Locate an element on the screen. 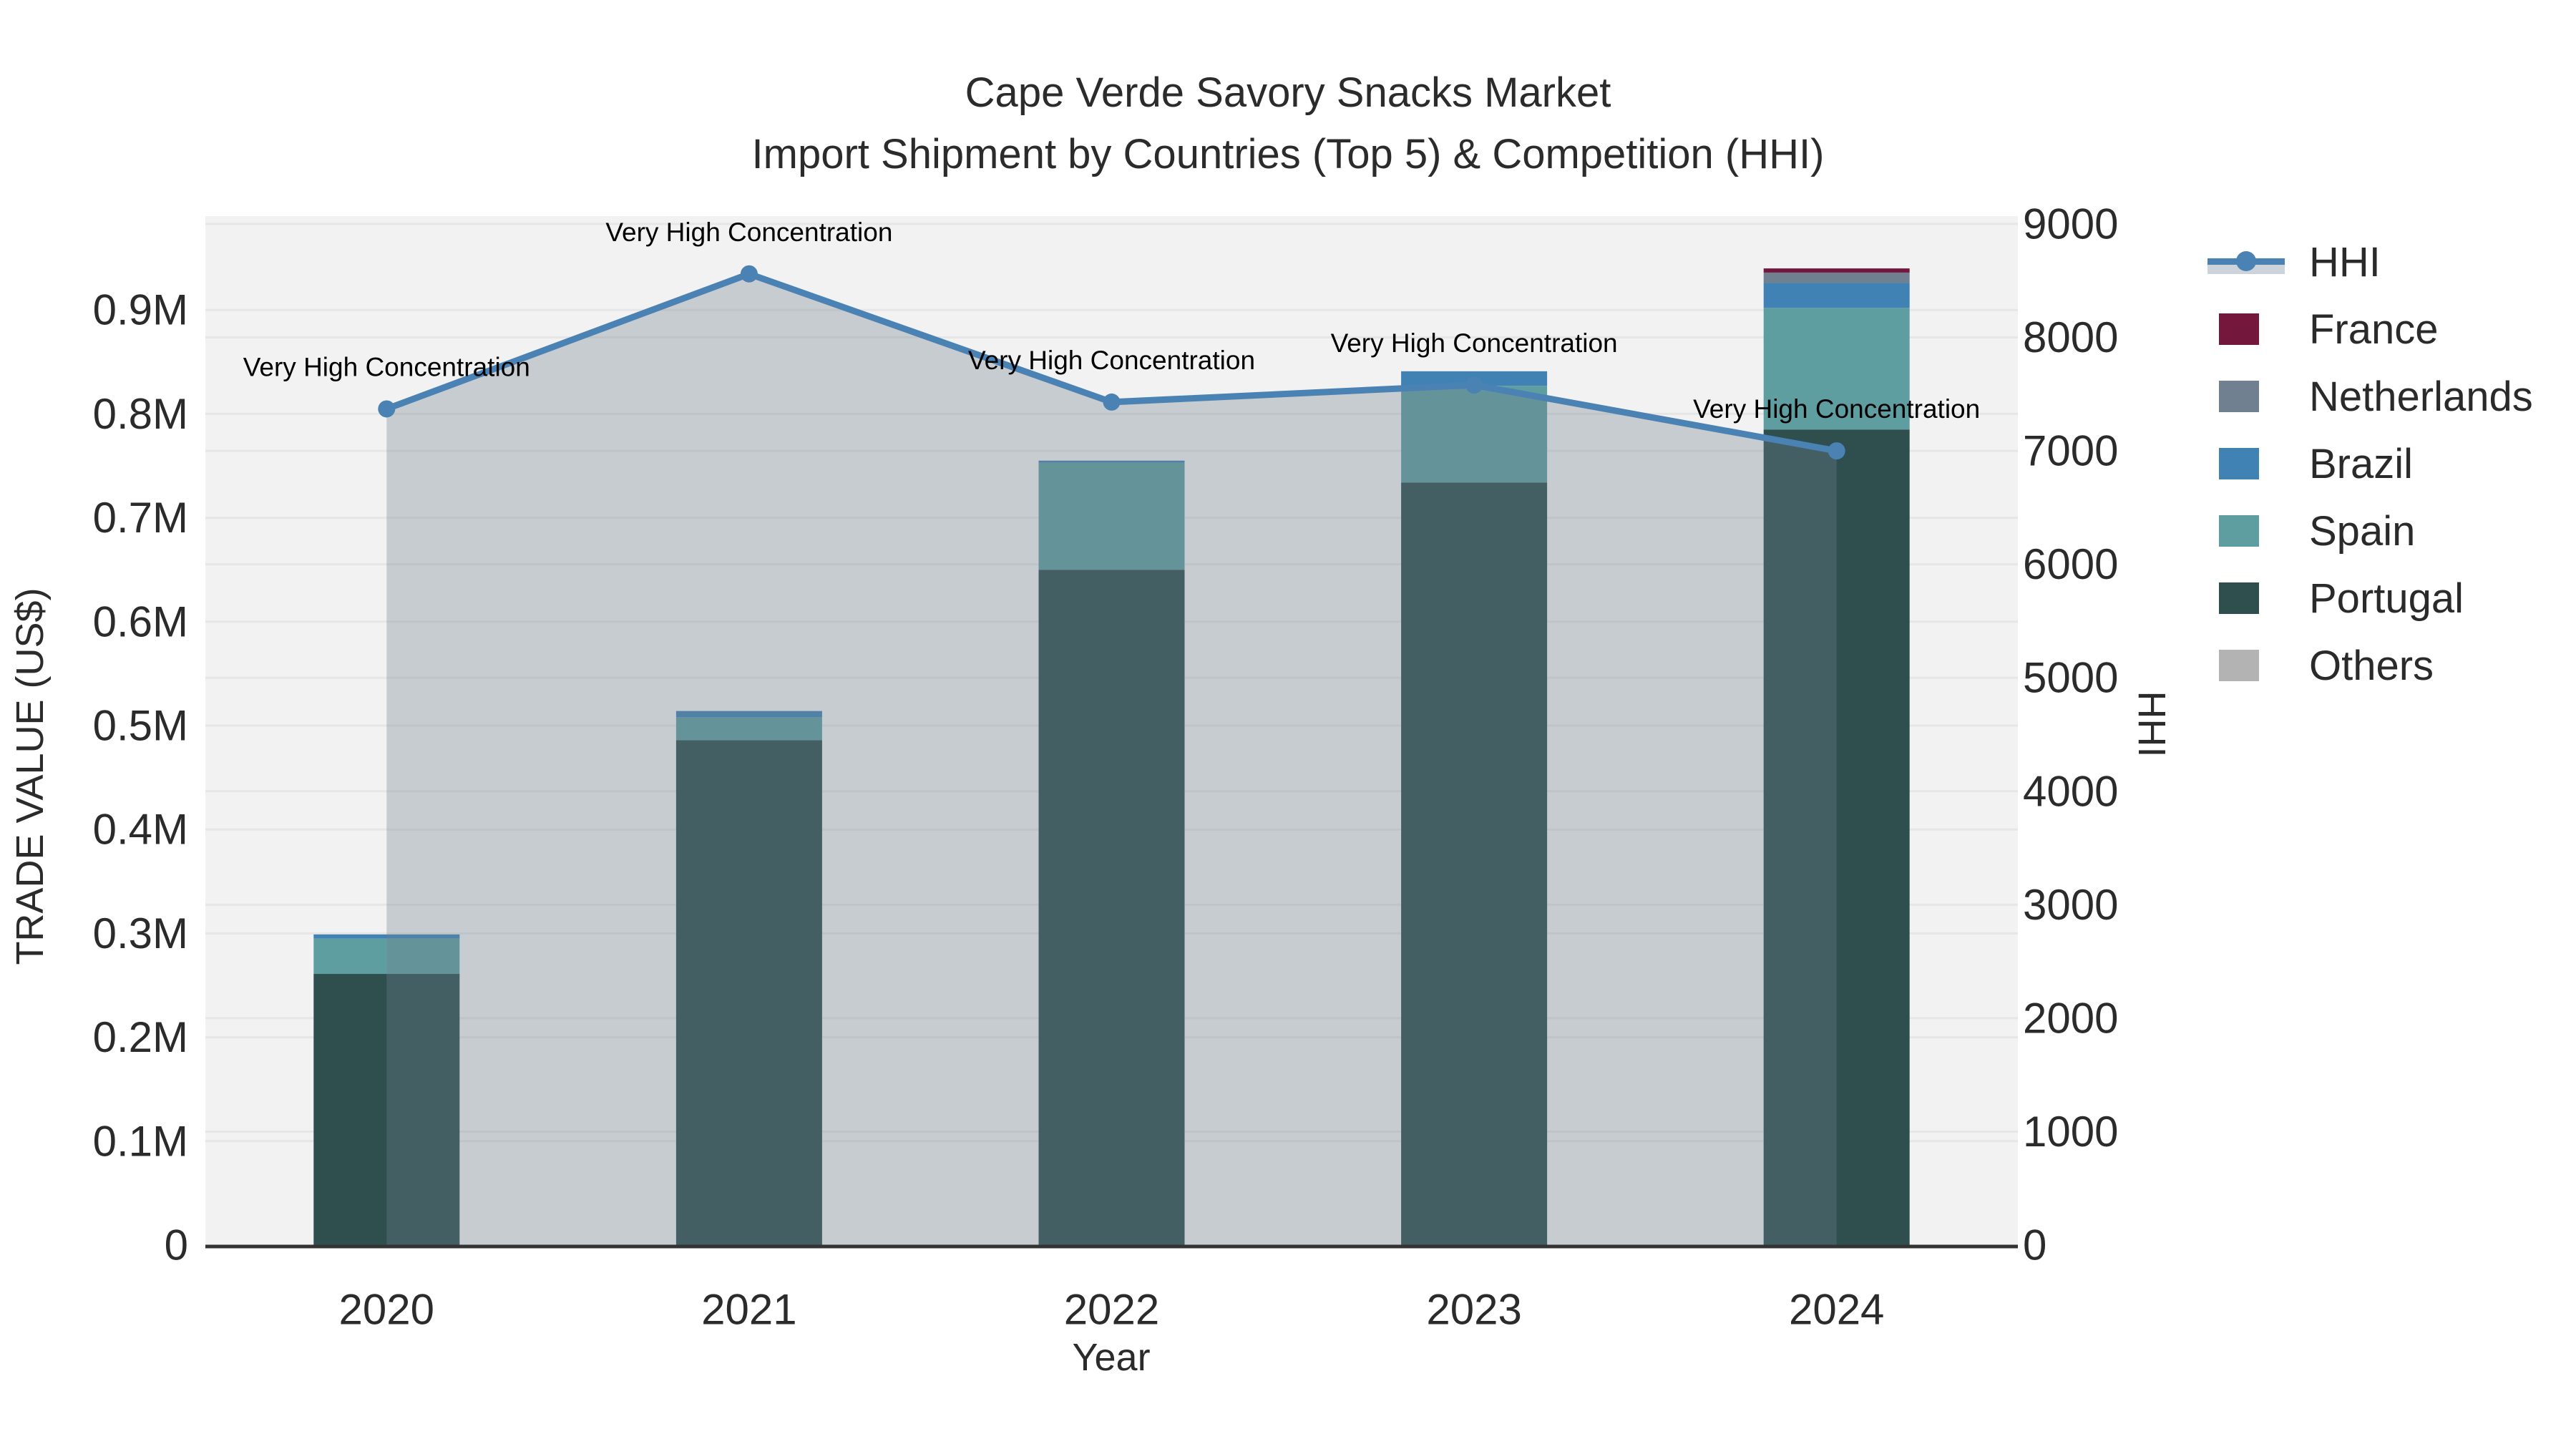  bar-segment-portugal-2023 is located at coordinates (1474, 864).